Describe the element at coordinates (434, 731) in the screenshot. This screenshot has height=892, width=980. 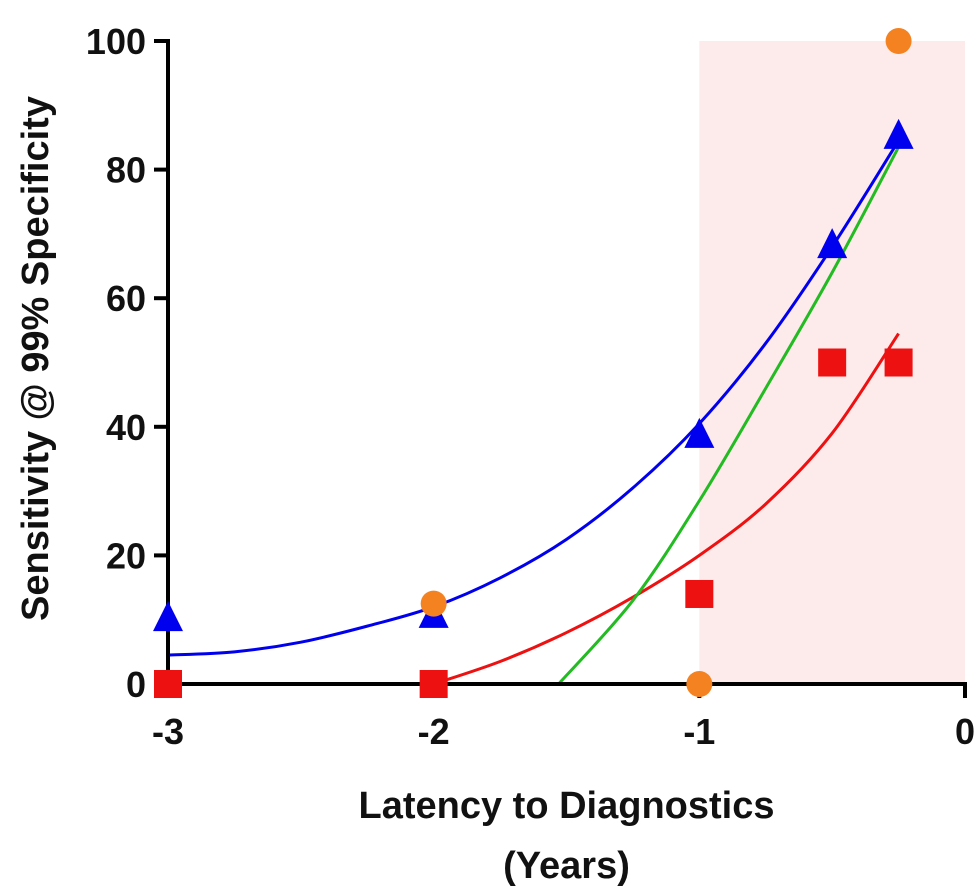
I see `x-tick-label: -2` at that location.